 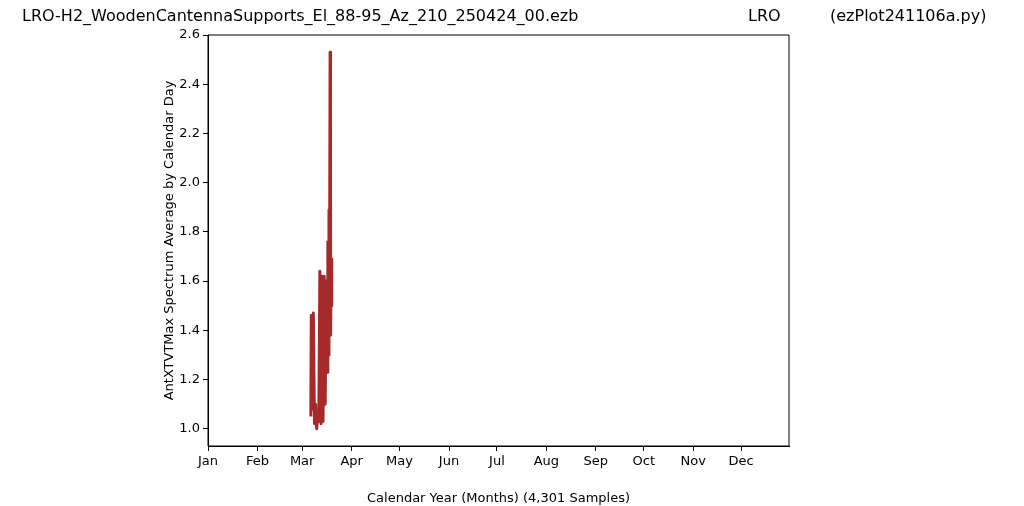 What do you see at coordinates (207, 461) in the screenshot?
I see `x-tick-label: Jan` at bounding box center [207, 461].